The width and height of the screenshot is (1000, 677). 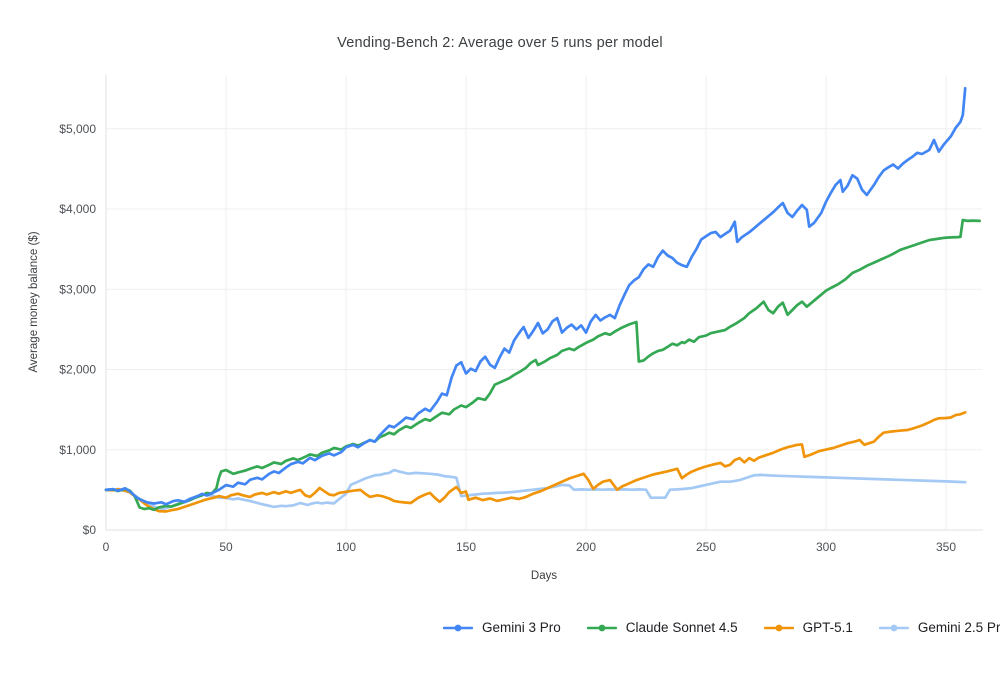 I want to click on y-axis-title: Average money balance ($), so click(x=34, y=301).